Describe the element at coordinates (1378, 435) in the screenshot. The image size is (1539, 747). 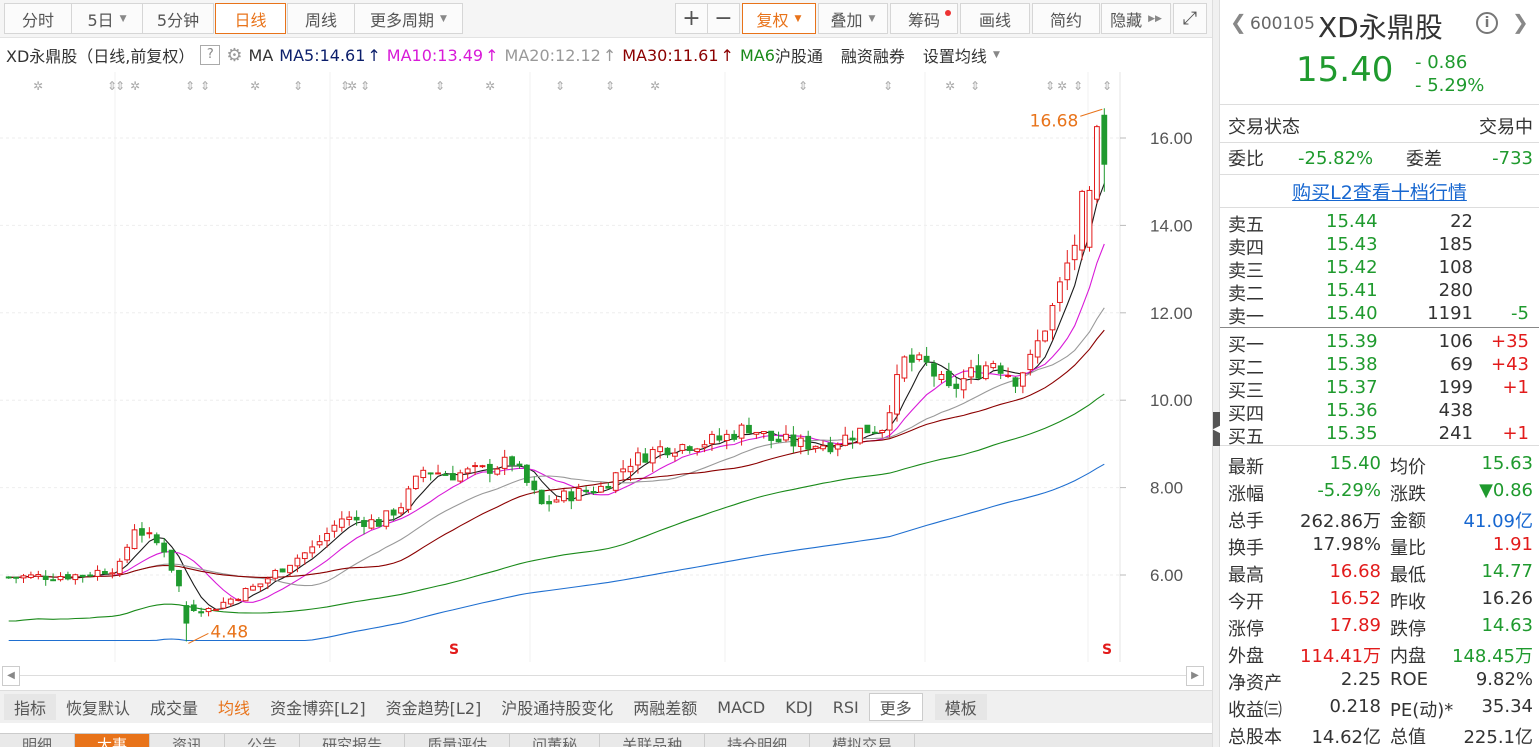
I see `bid-level: 买五 15.35 241 +1` at that location.